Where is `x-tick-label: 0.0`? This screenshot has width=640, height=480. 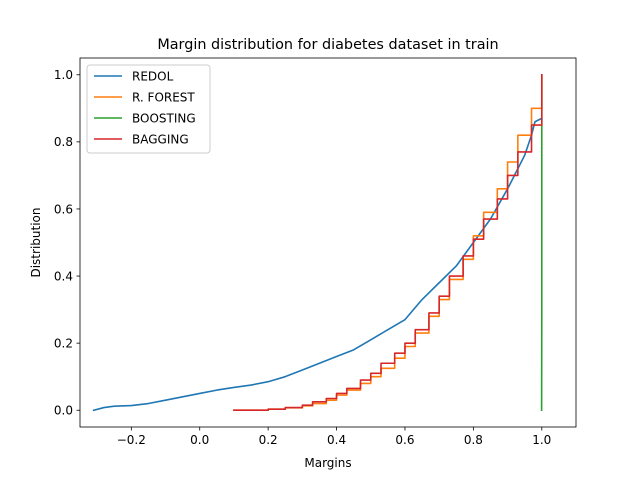
x-tick-label: 0.0 is located at coordinates (199, 440).